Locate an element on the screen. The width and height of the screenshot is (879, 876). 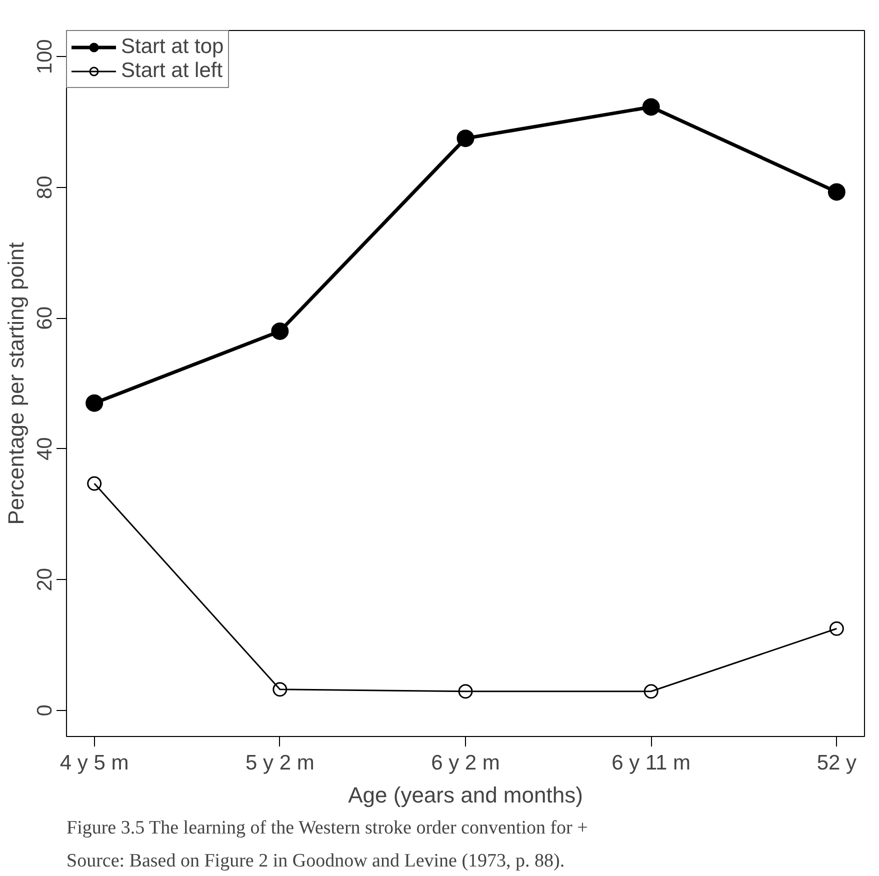
y-tick-label: 0 is located at coordinates (45, 710).